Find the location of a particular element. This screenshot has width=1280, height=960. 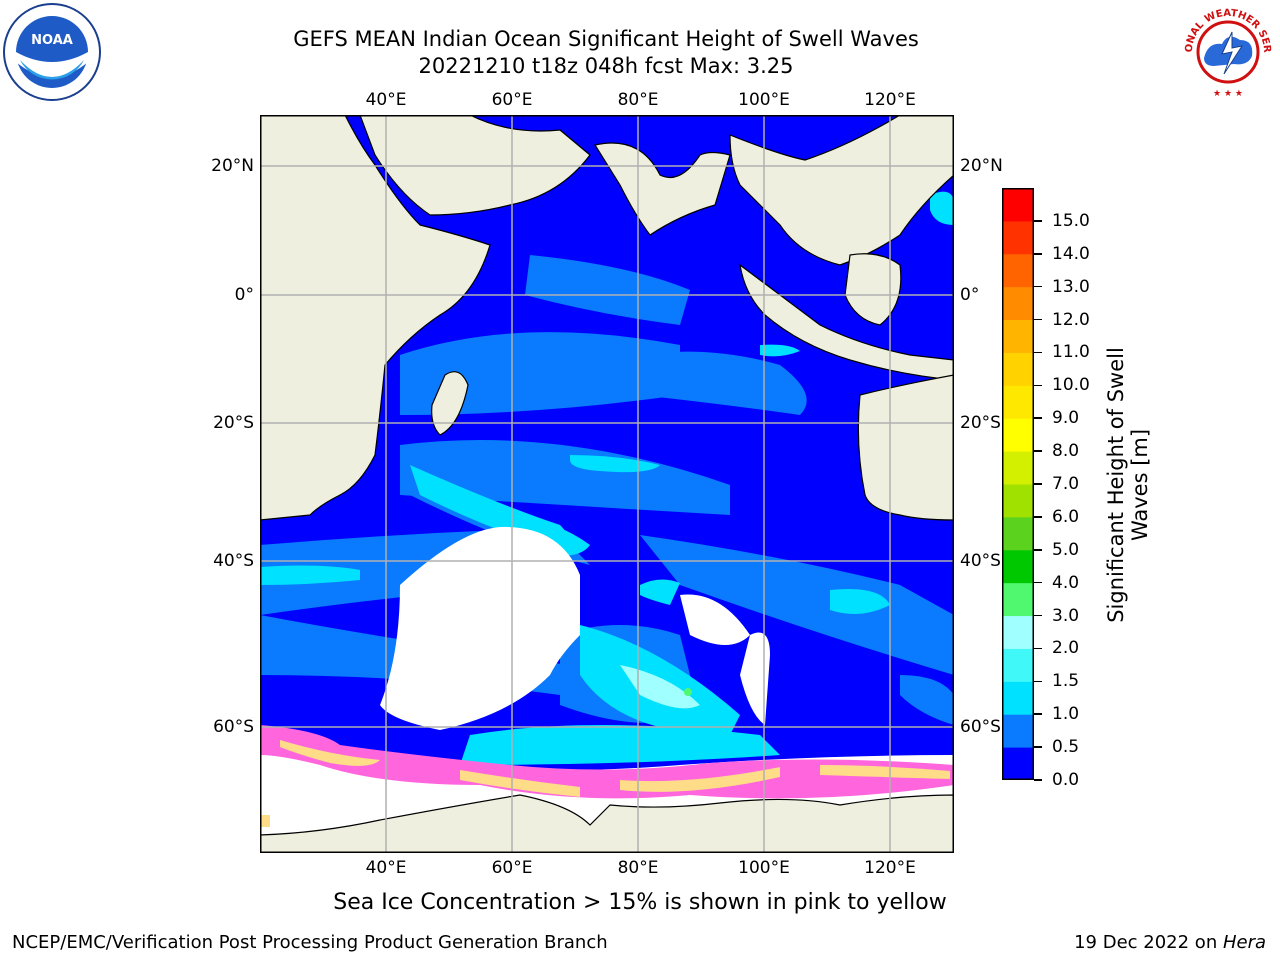

chart-subtitle: 20221210 t18z 048h fcst Max: 3.25 is located at coordinates (606, 66).